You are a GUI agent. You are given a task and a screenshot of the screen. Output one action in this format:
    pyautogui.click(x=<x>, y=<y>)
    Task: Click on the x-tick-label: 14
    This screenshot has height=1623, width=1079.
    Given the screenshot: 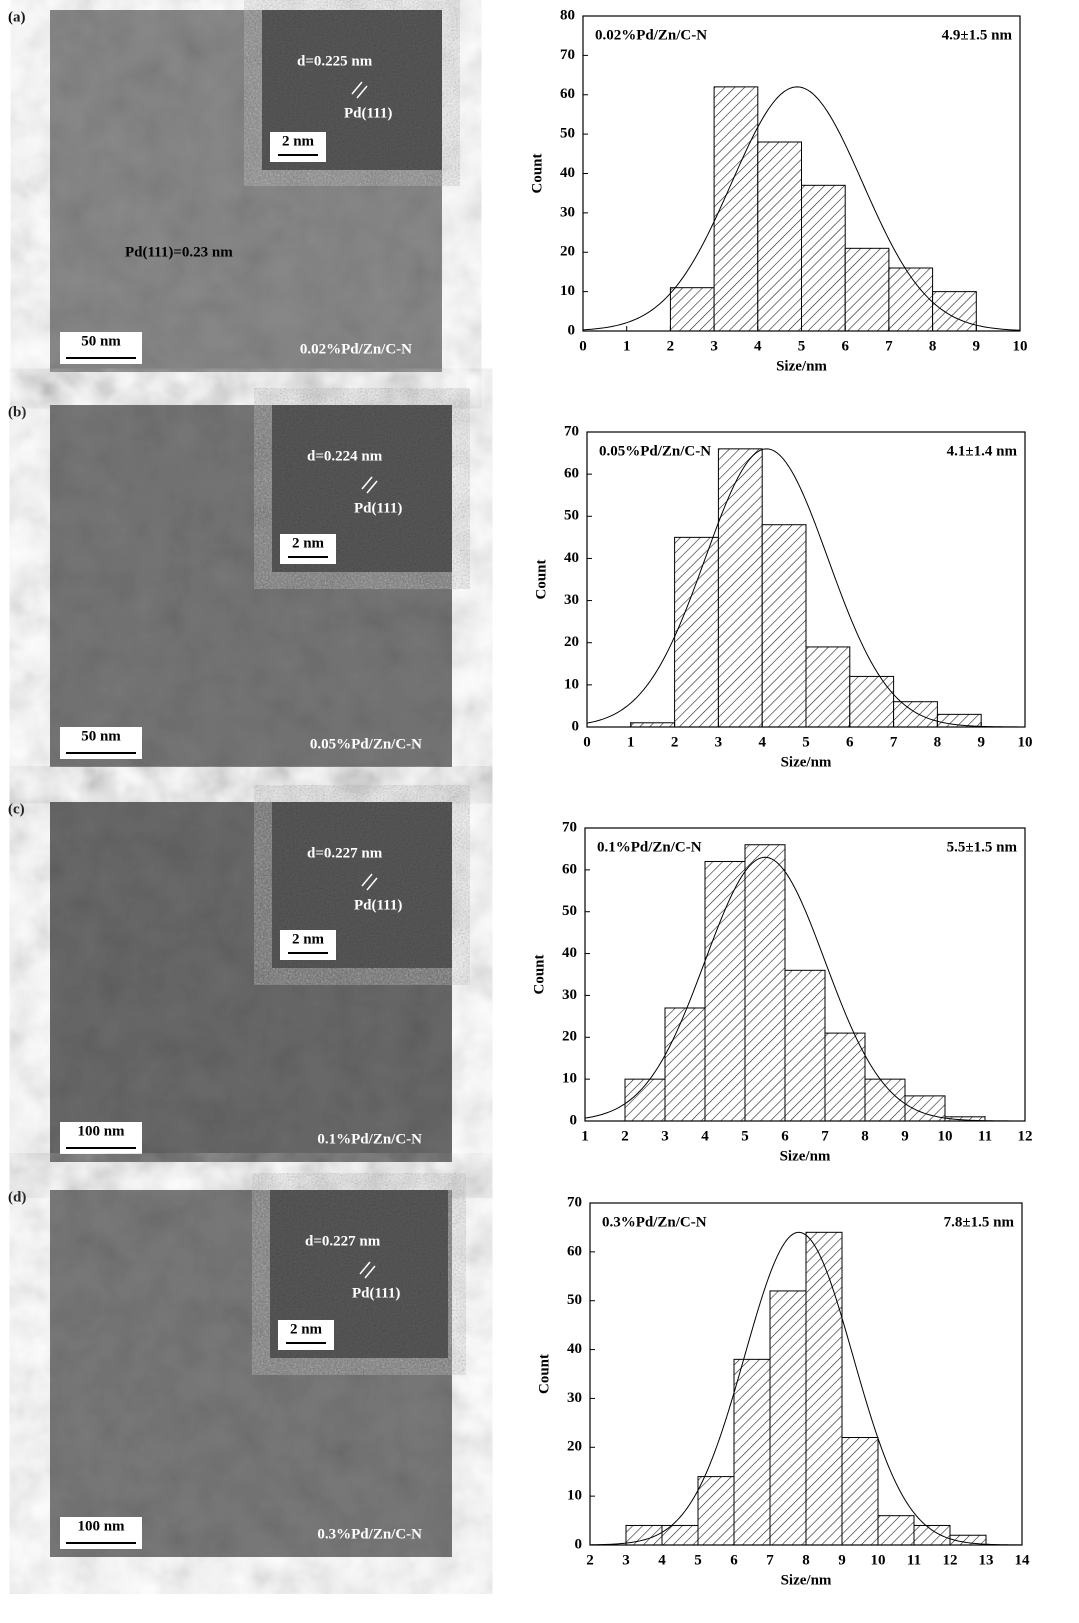 What is the action you would take?
    pyautogui.click(x=1023, y=1560)
    